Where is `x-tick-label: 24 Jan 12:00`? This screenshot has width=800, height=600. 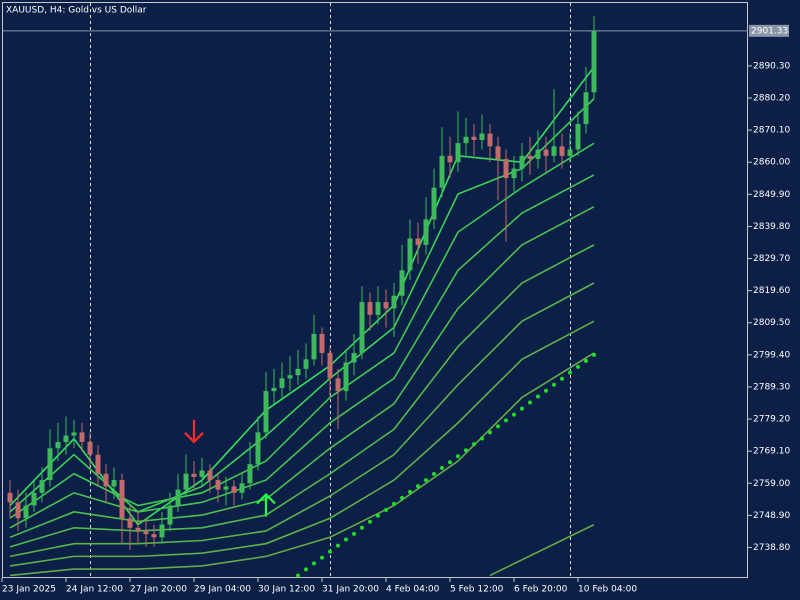 x-tick-label: 24 Jan 12:00 is located at coordinates (94, 590).